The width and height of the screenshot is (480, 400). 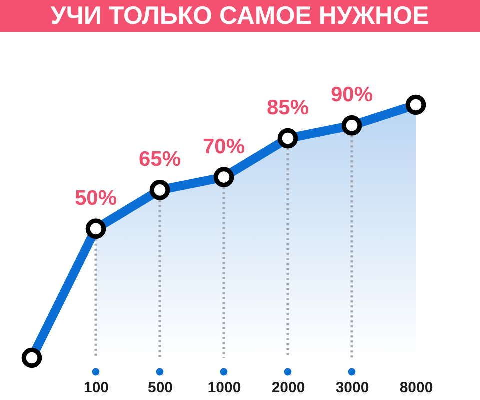 What do you see at coordinates (352, 95) in the screenshot?
I see `data-label: 90%` at bounding box center [352, 95].